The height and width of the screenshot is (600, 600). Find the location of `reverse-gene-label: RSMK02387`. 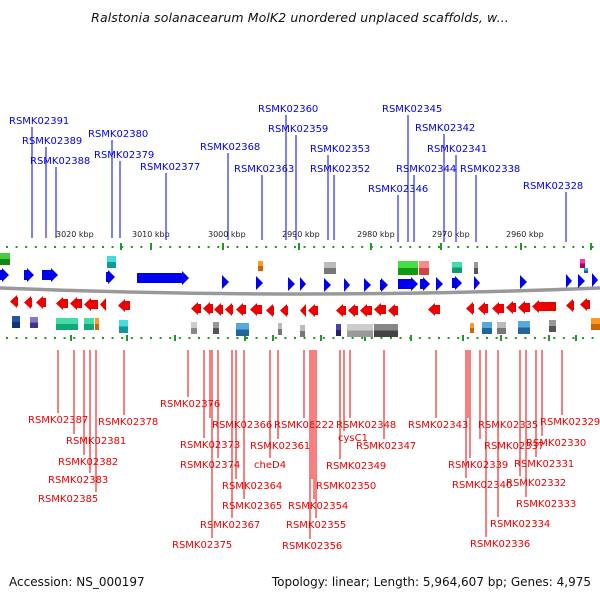

reverse-gene-label: RSMK02387 is located at coordinates (58, 420).